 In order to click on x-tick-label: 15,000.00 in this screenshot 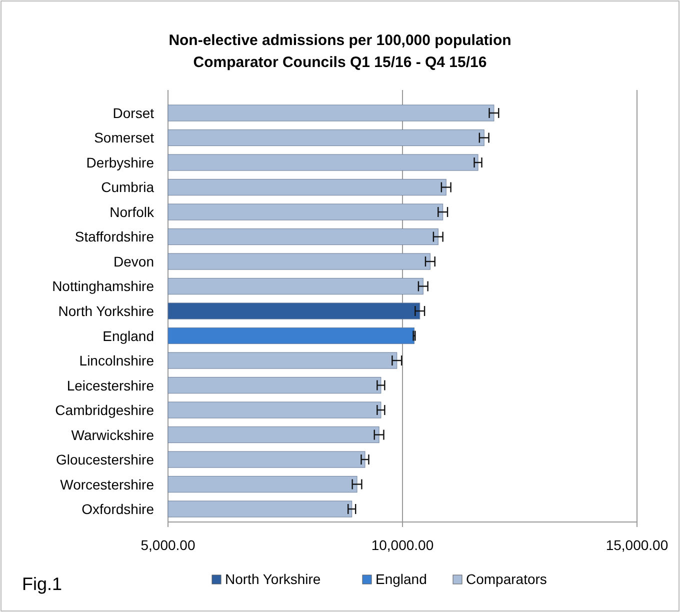, I will do `click(637, 545)`.